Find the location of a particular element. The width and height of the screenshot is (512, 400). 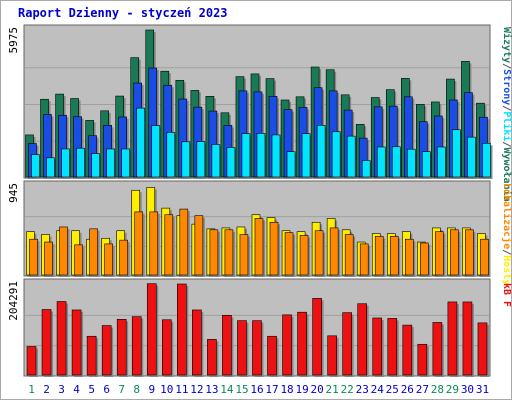

bar-pliki-19-body is located at coordinates (306, 155).